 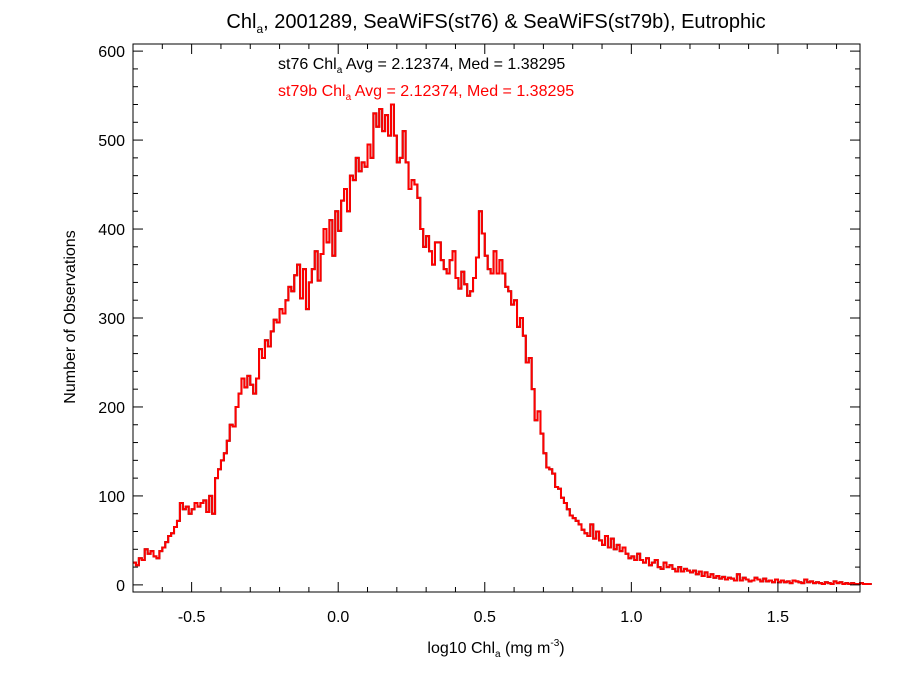 I want to click on y-tick-label: 400, so click(x=111, y=230).